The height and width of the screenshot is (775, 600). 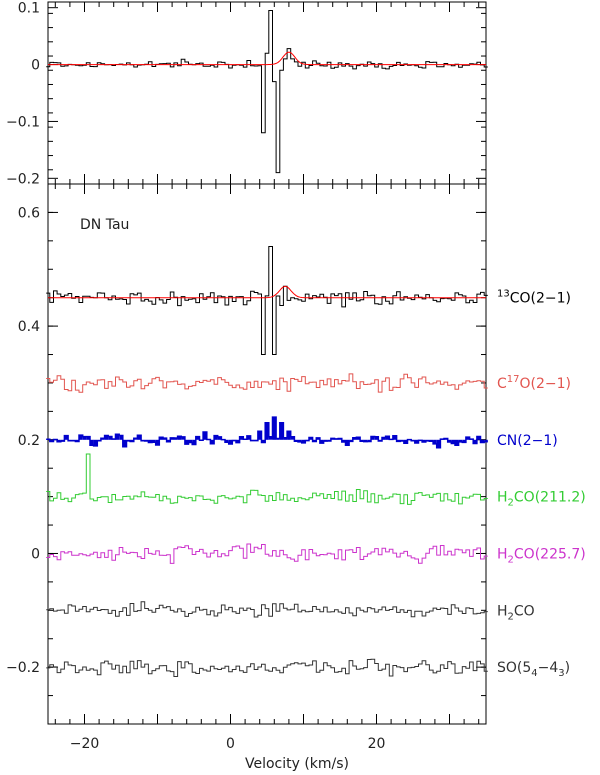 I want to click on x-axis-label: Velocity (km/s), so click(x=297, y=764).